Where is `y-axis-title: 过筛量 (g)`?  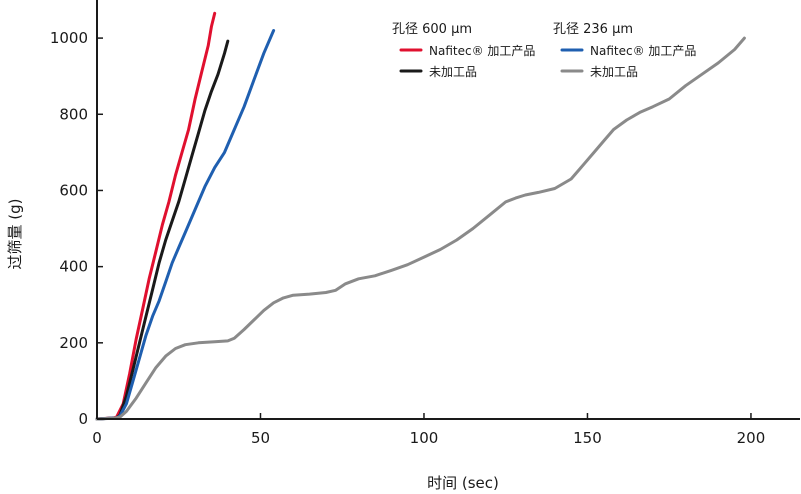 y-axis-title: 过筛量 (g) is located at coordinates (15, 234).